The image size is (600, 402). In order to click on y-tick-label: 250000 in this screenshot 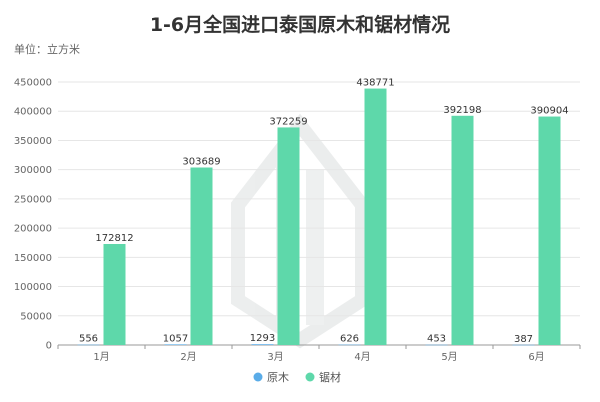, I will do `click(33, 199)`.